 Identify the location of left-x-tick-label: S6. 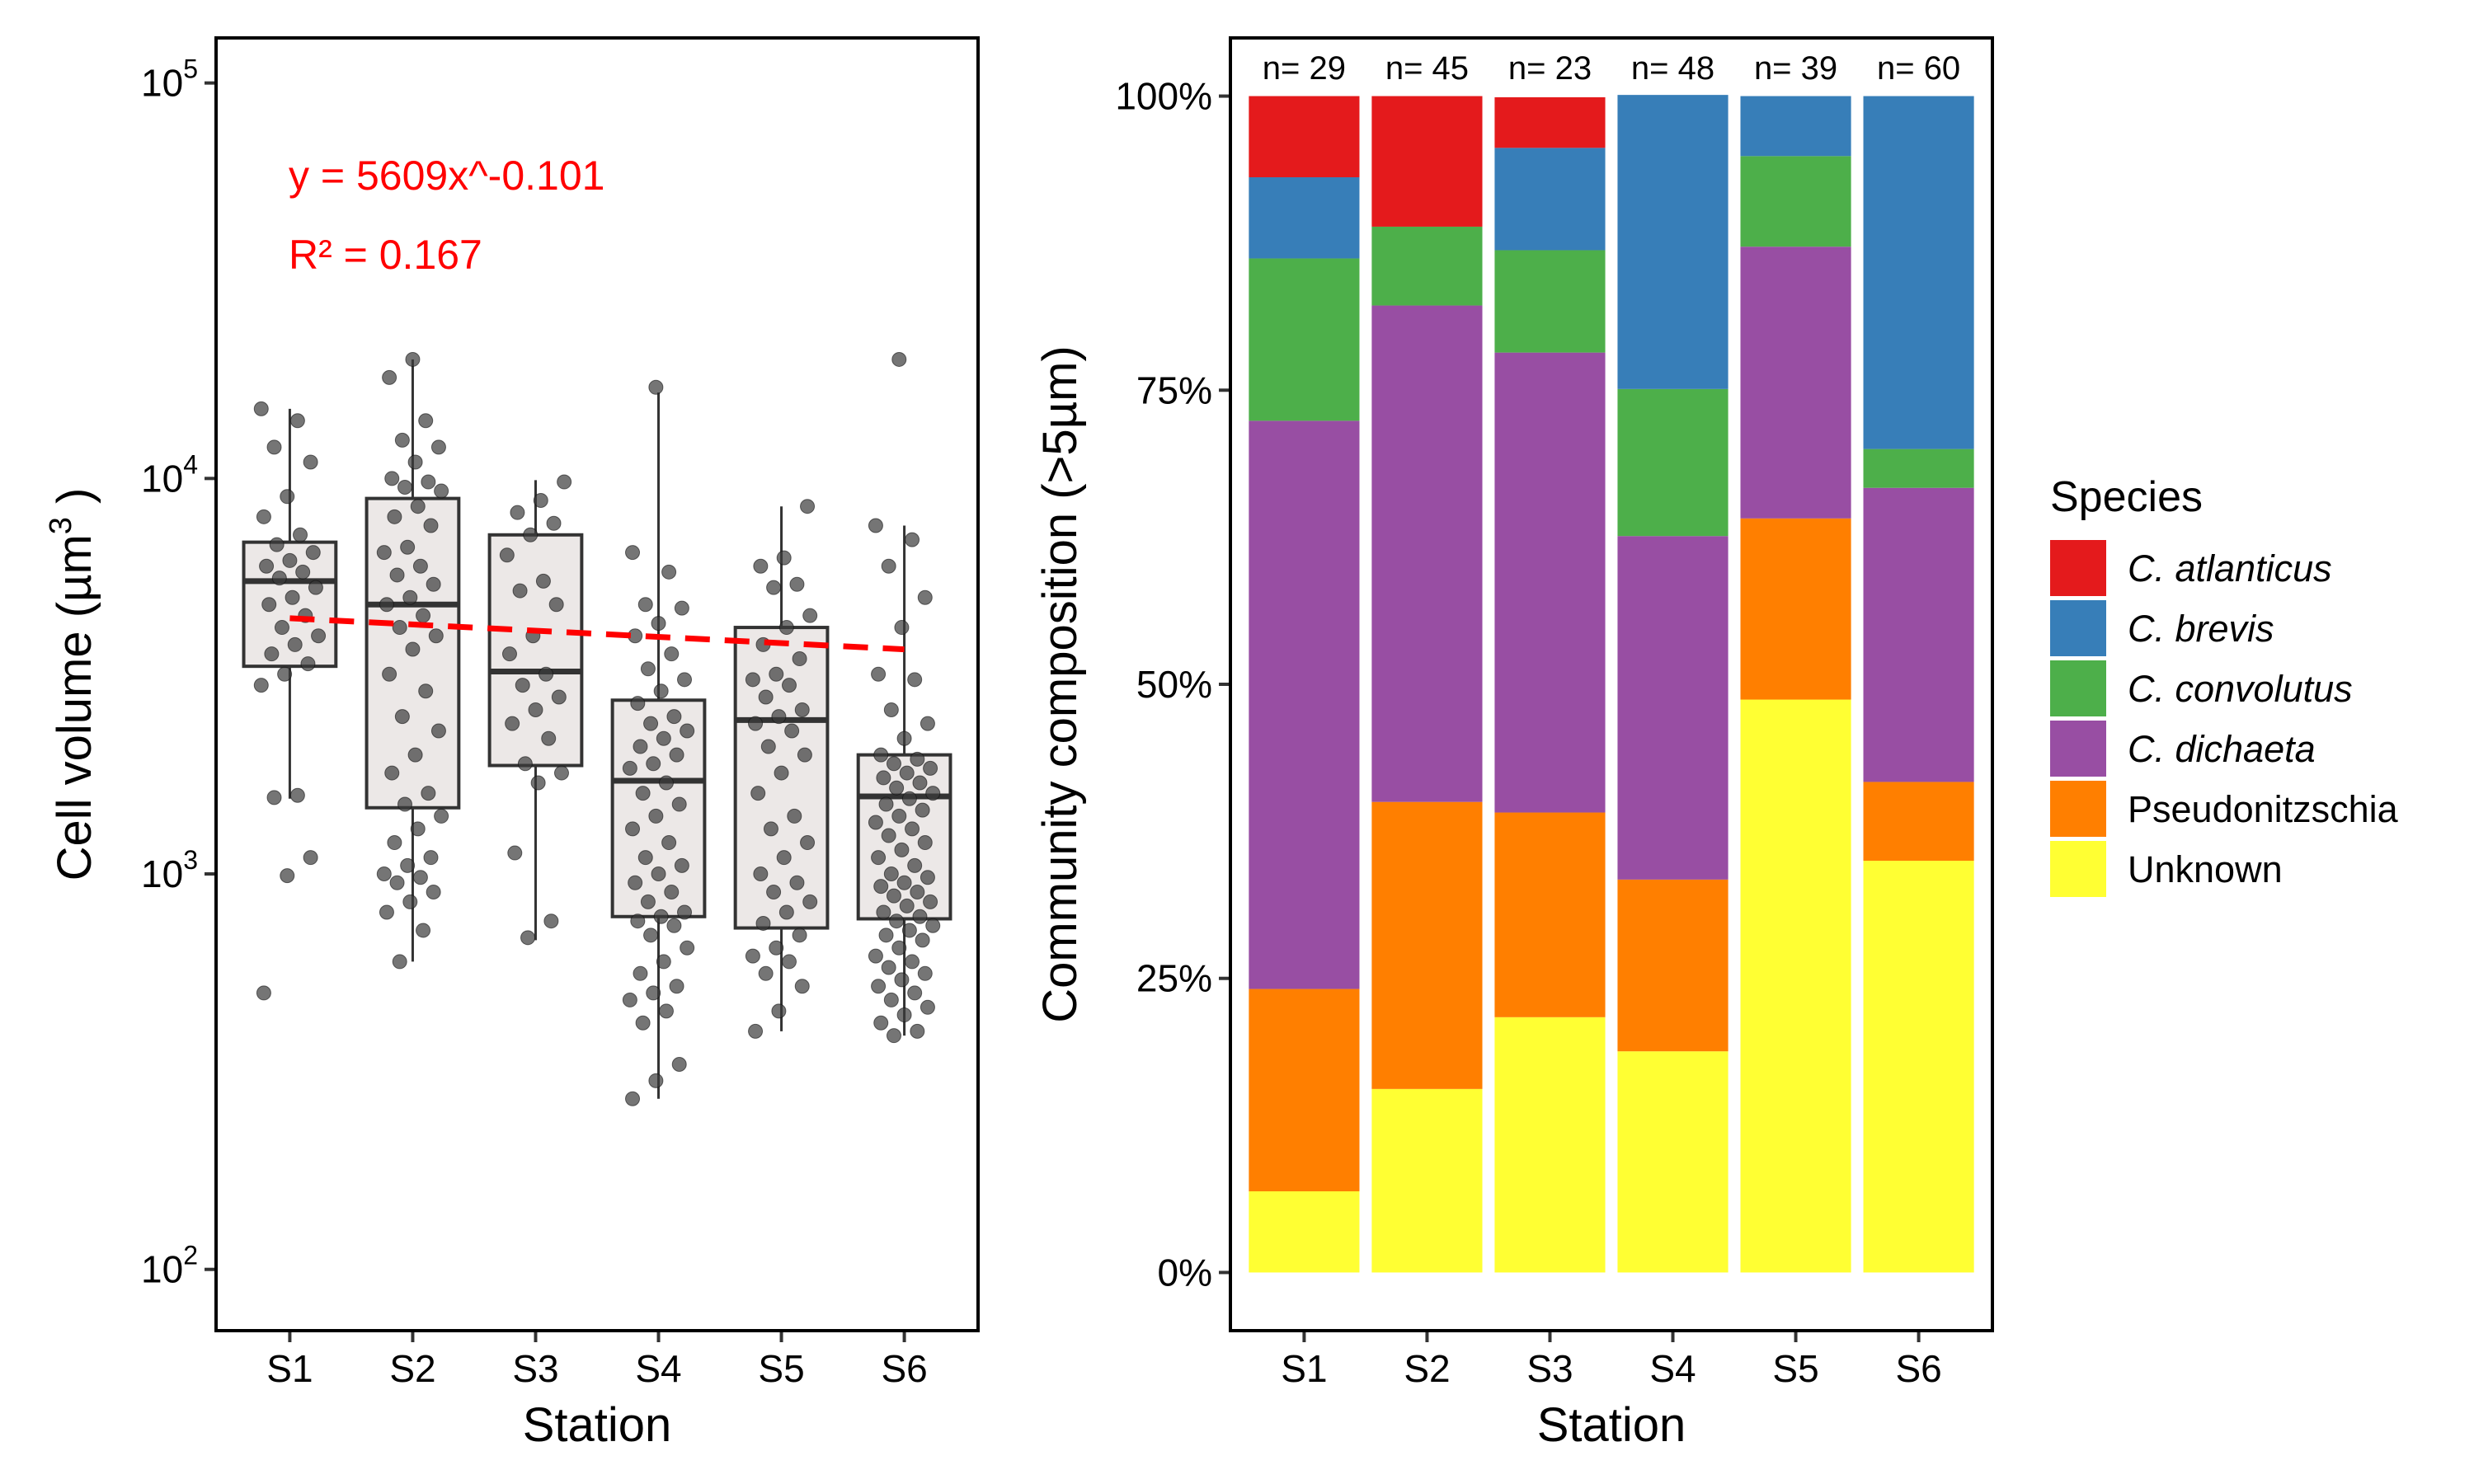
(904, 1368).